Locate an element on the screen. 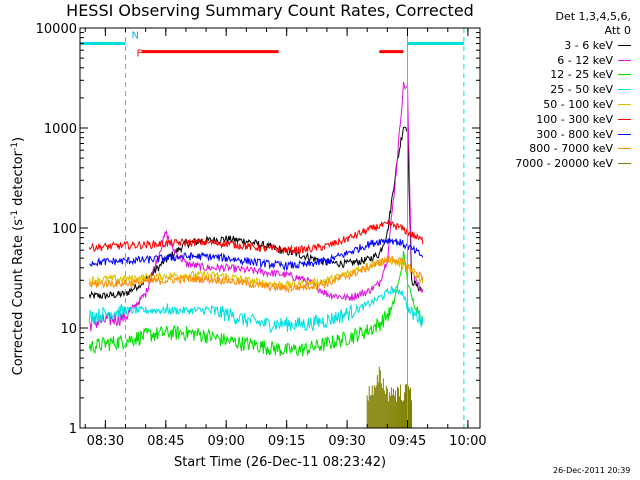  x-axis-label: Start Time (26-Dec-11 08:23:42) is located at coordinates (280, 462).